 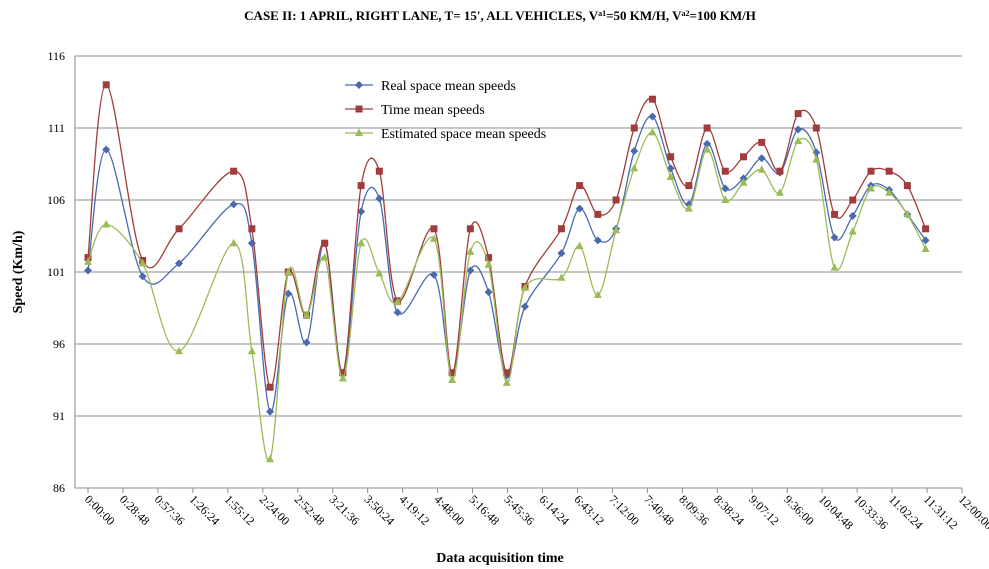 What do you see at coordinates (205, 510) in the screenshot?
I see `x-tick-label: 1:26:24` at bounding box center [205, 510].